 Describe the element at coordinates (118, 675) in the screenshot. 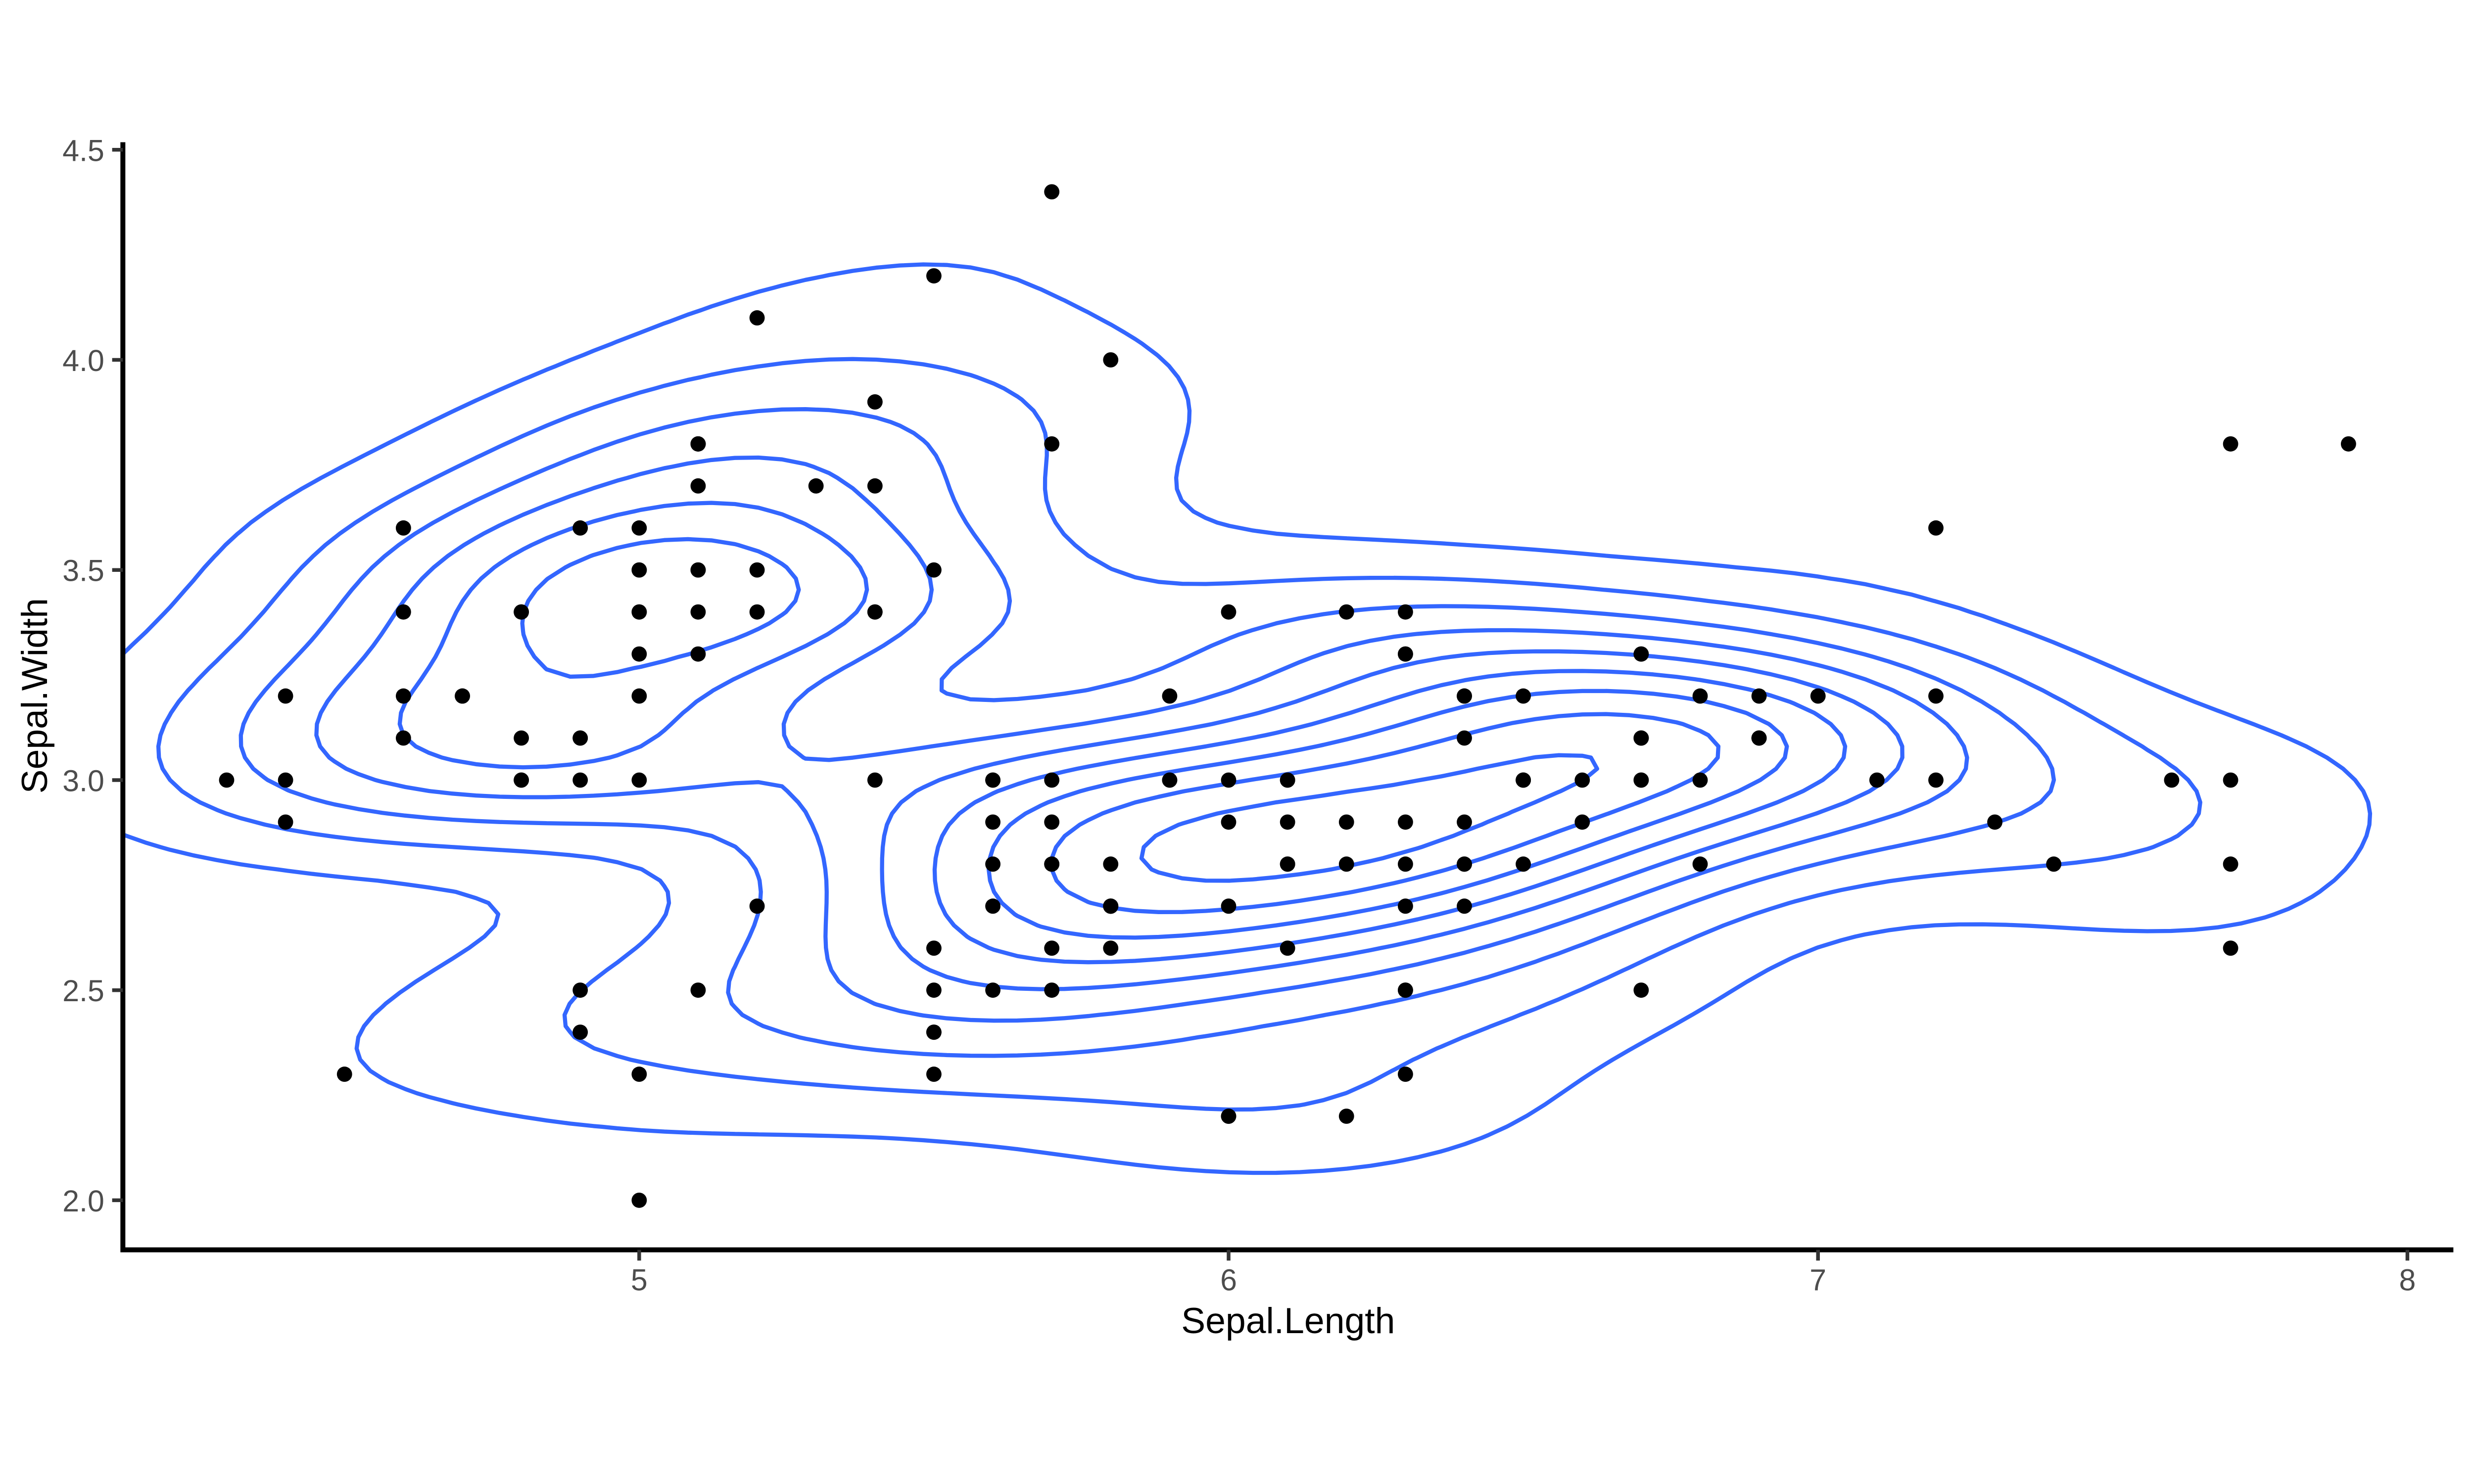

I see `y-axis-ticks` at that location.